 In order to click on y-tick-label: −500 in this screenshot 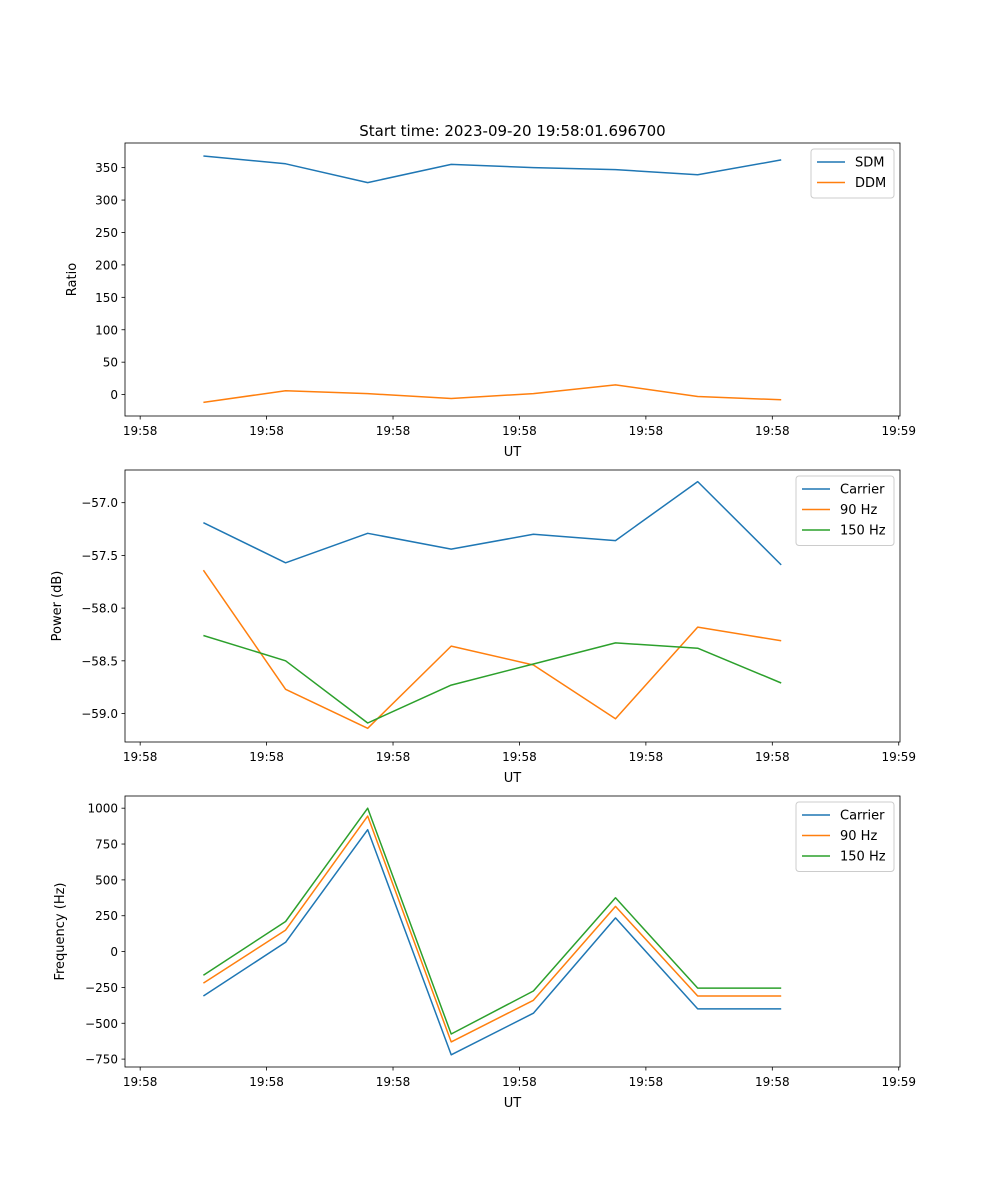, I will do `click(101, 1024)`.